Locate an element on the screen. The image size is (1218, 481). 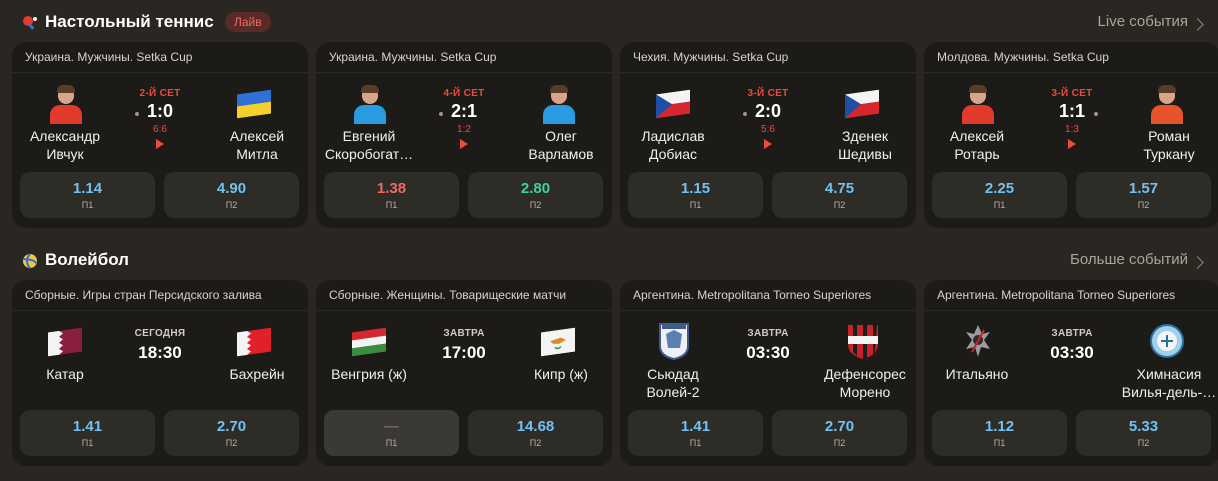
match-status: 3-Й СЕТ 2:0 5:6 is located at coordinates (768, 118).